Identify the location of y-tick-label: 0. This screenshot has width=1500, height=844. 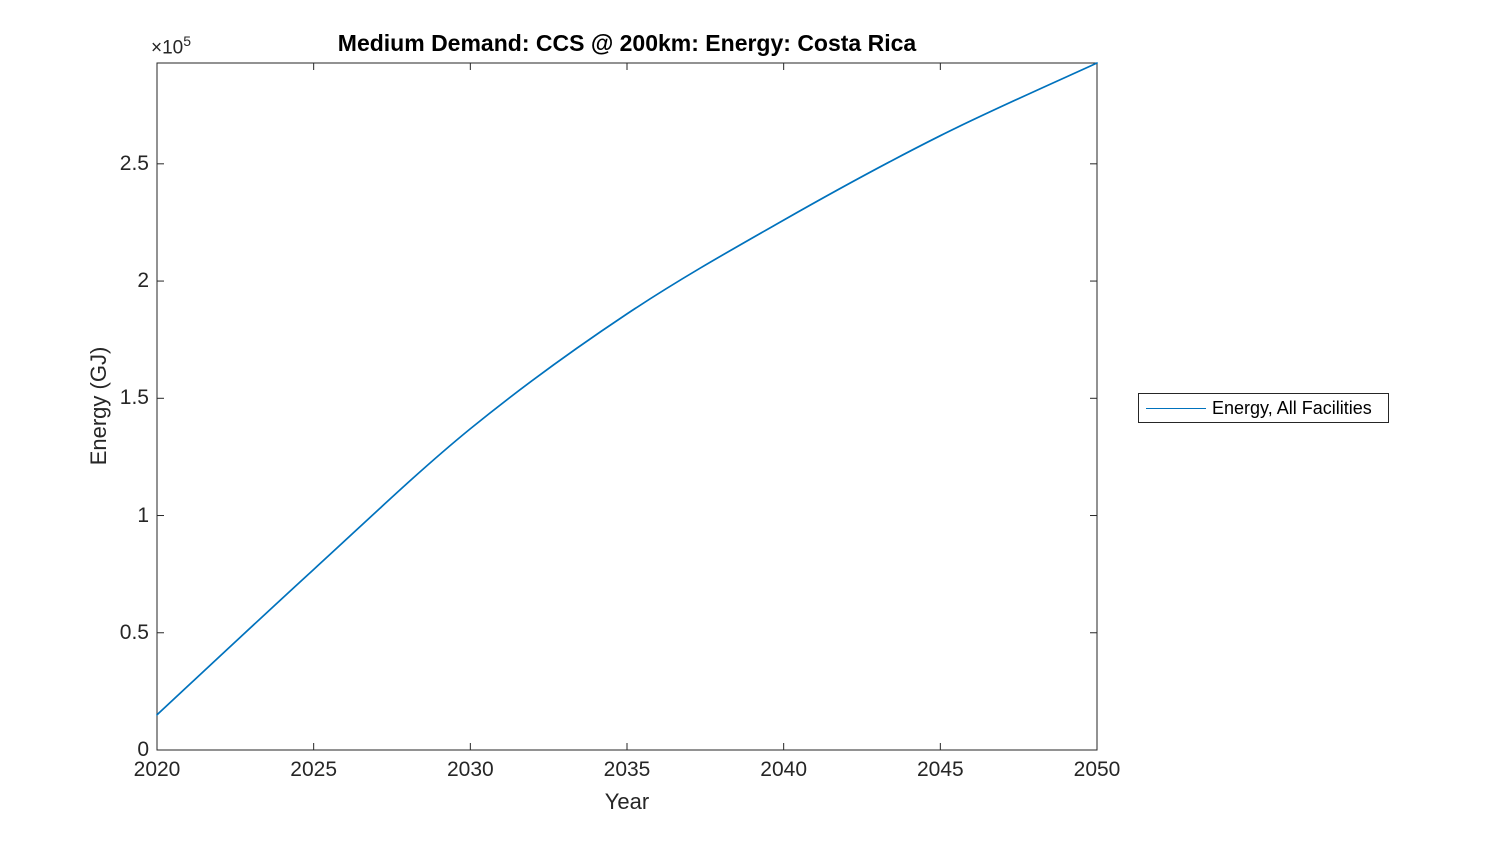
(143, 749).